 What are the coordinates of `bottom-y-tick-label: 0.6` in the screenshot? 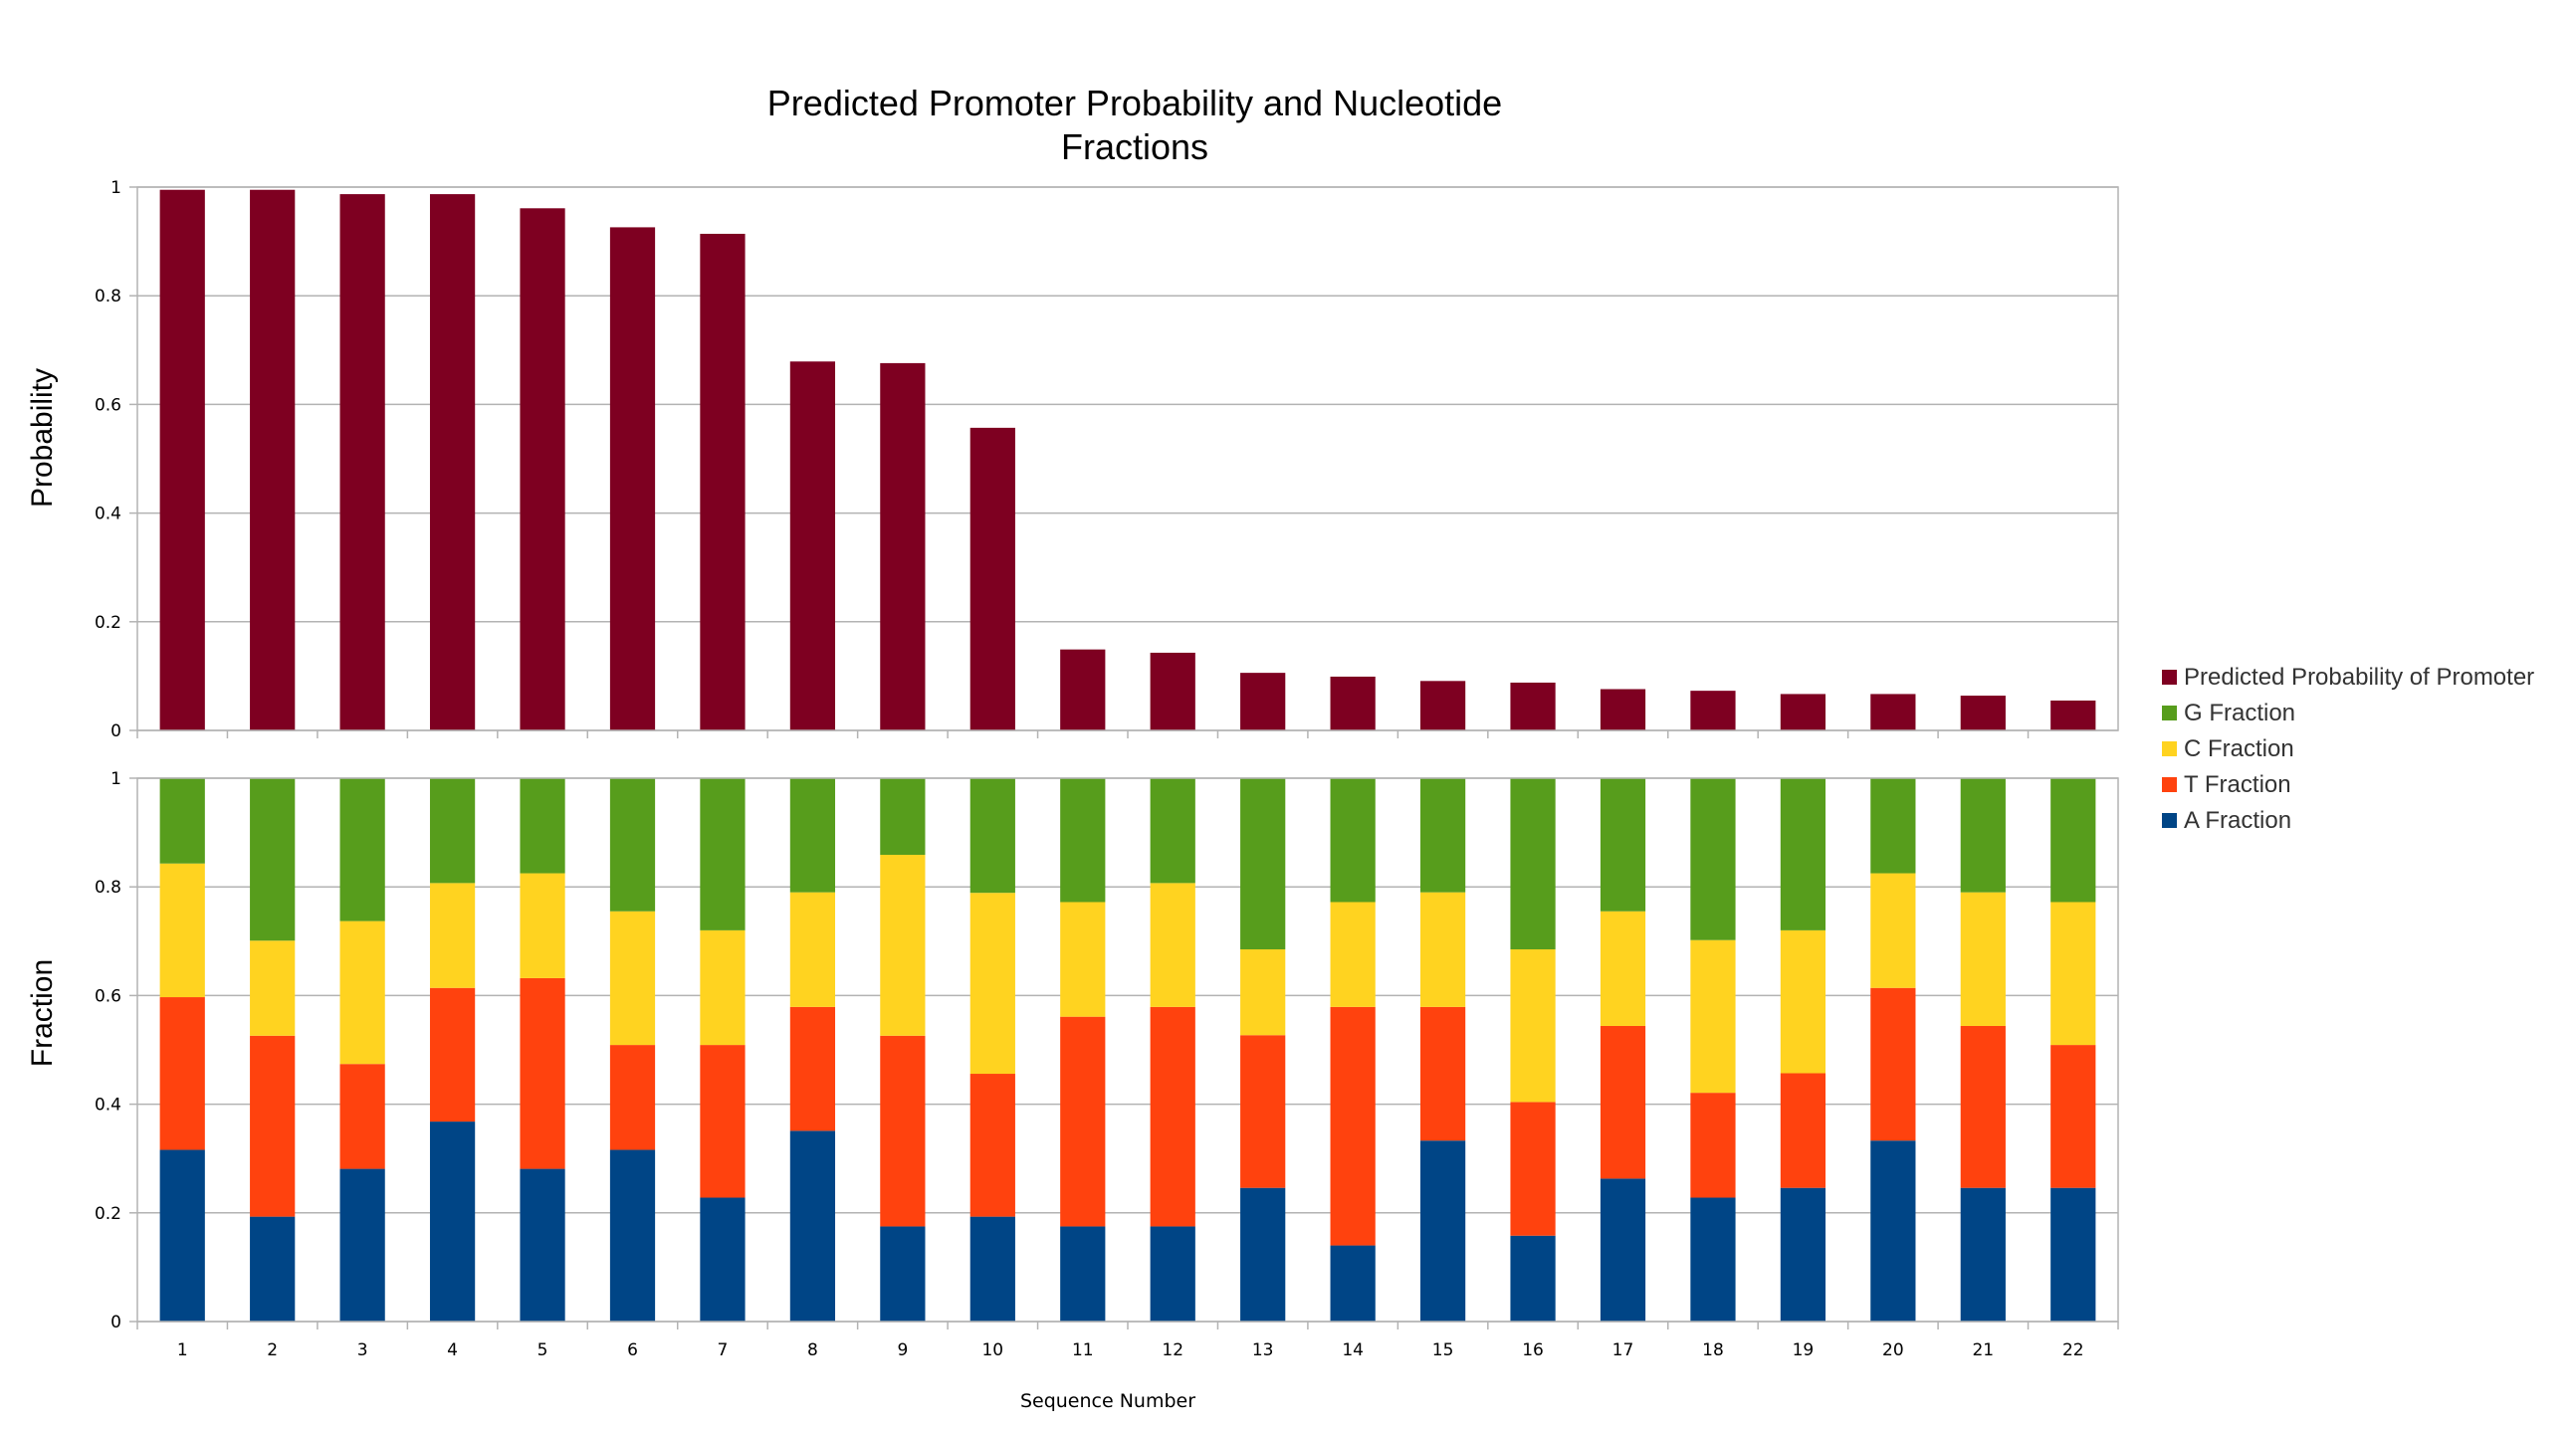 It's located at (108, 996).